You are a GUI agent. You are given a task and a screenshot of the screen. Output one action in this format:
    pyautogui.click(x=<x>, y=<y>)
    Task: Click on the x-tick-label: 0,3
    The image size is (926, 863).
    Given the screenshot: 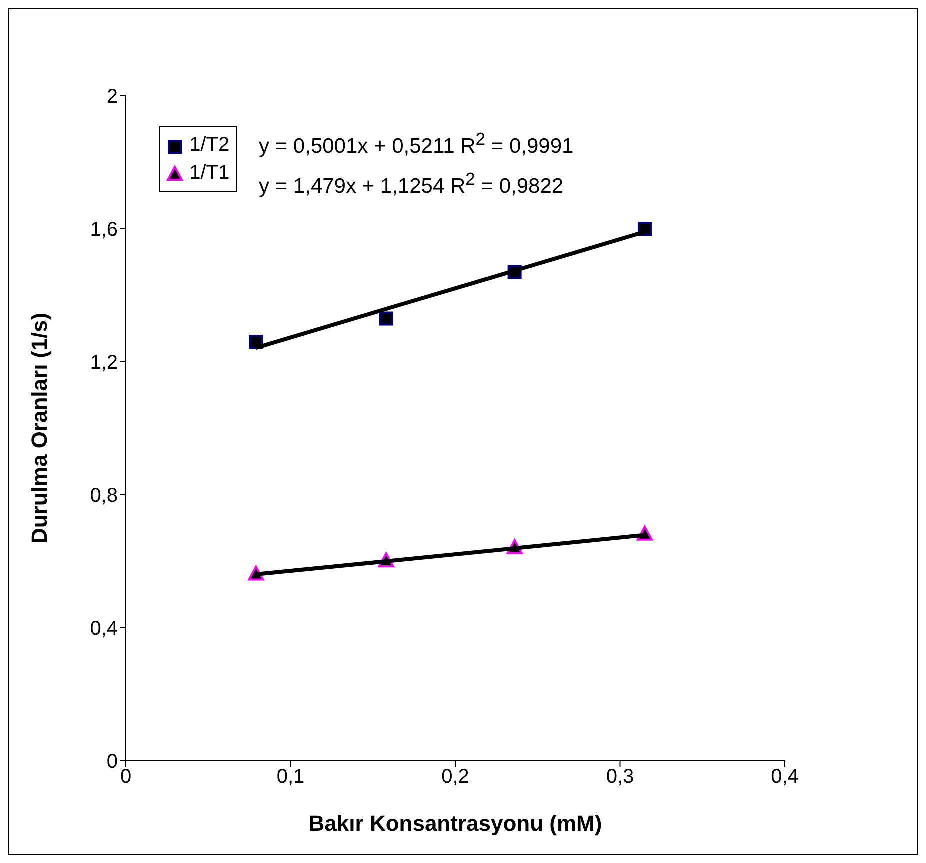 What is the action you would take?
    pyautogui.click(x=620, y=777)
    